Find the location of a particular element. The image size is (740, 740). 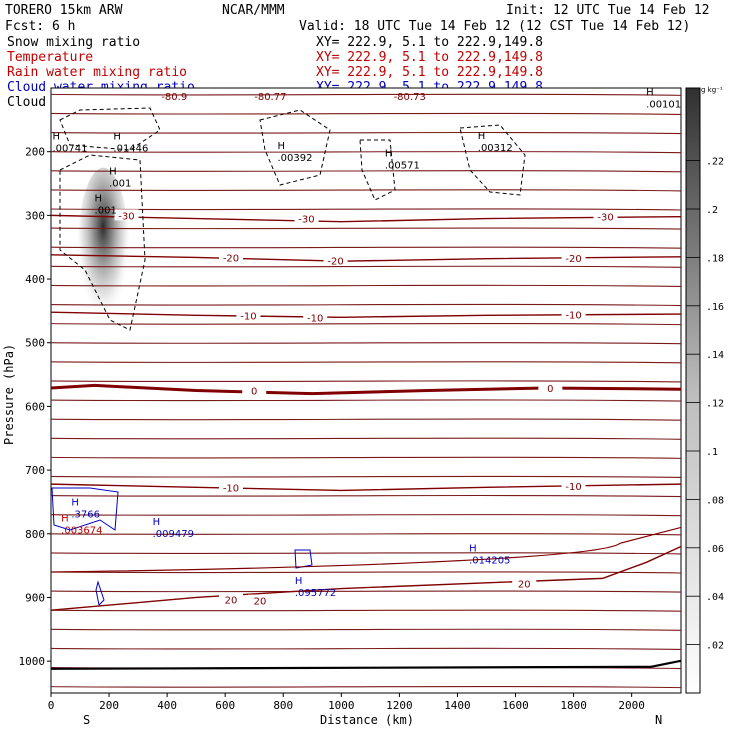

legend-field-name: Snow mixing ratio is located at coordinates (73, 42).